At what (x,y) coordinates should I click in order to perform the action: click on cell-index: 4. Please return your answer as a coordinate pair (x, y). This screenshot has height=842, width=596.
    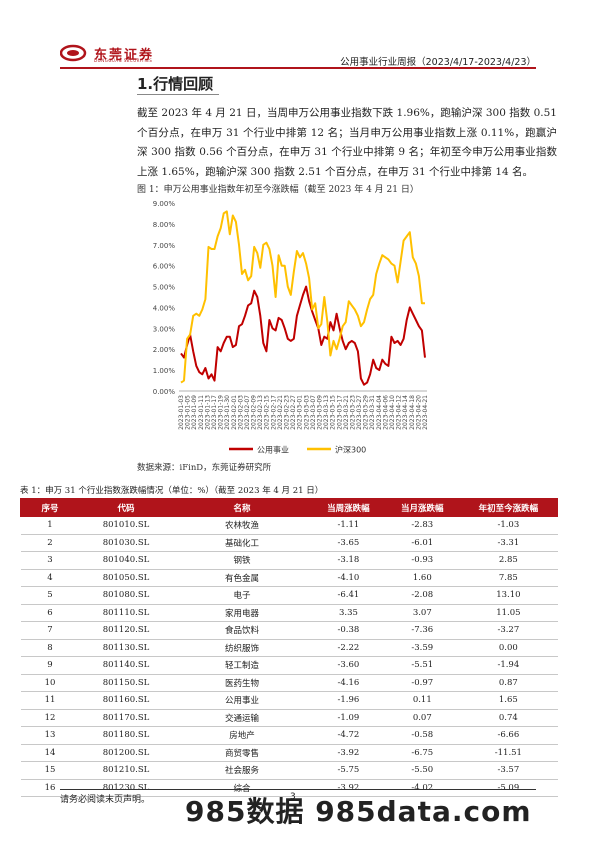
    Looking at the image, I should click on (50, 578).